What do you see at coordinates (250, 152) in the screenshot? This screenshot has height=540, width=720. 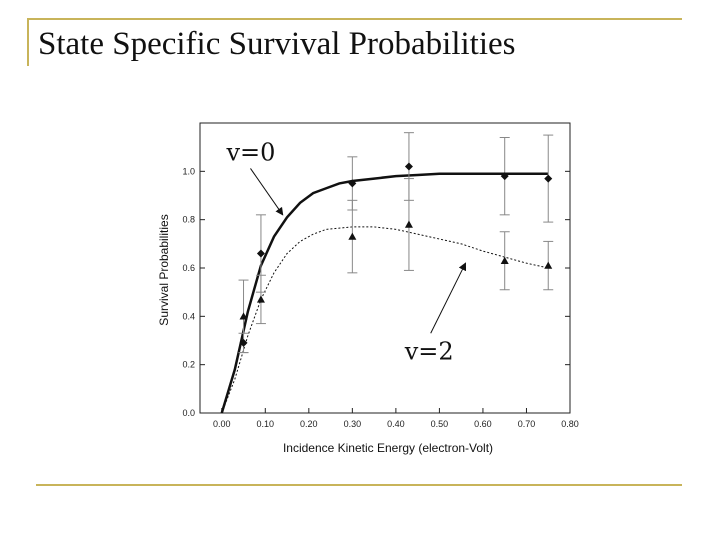 I see `annotation-label-v0: v=0` at bounding box center [250, 152].